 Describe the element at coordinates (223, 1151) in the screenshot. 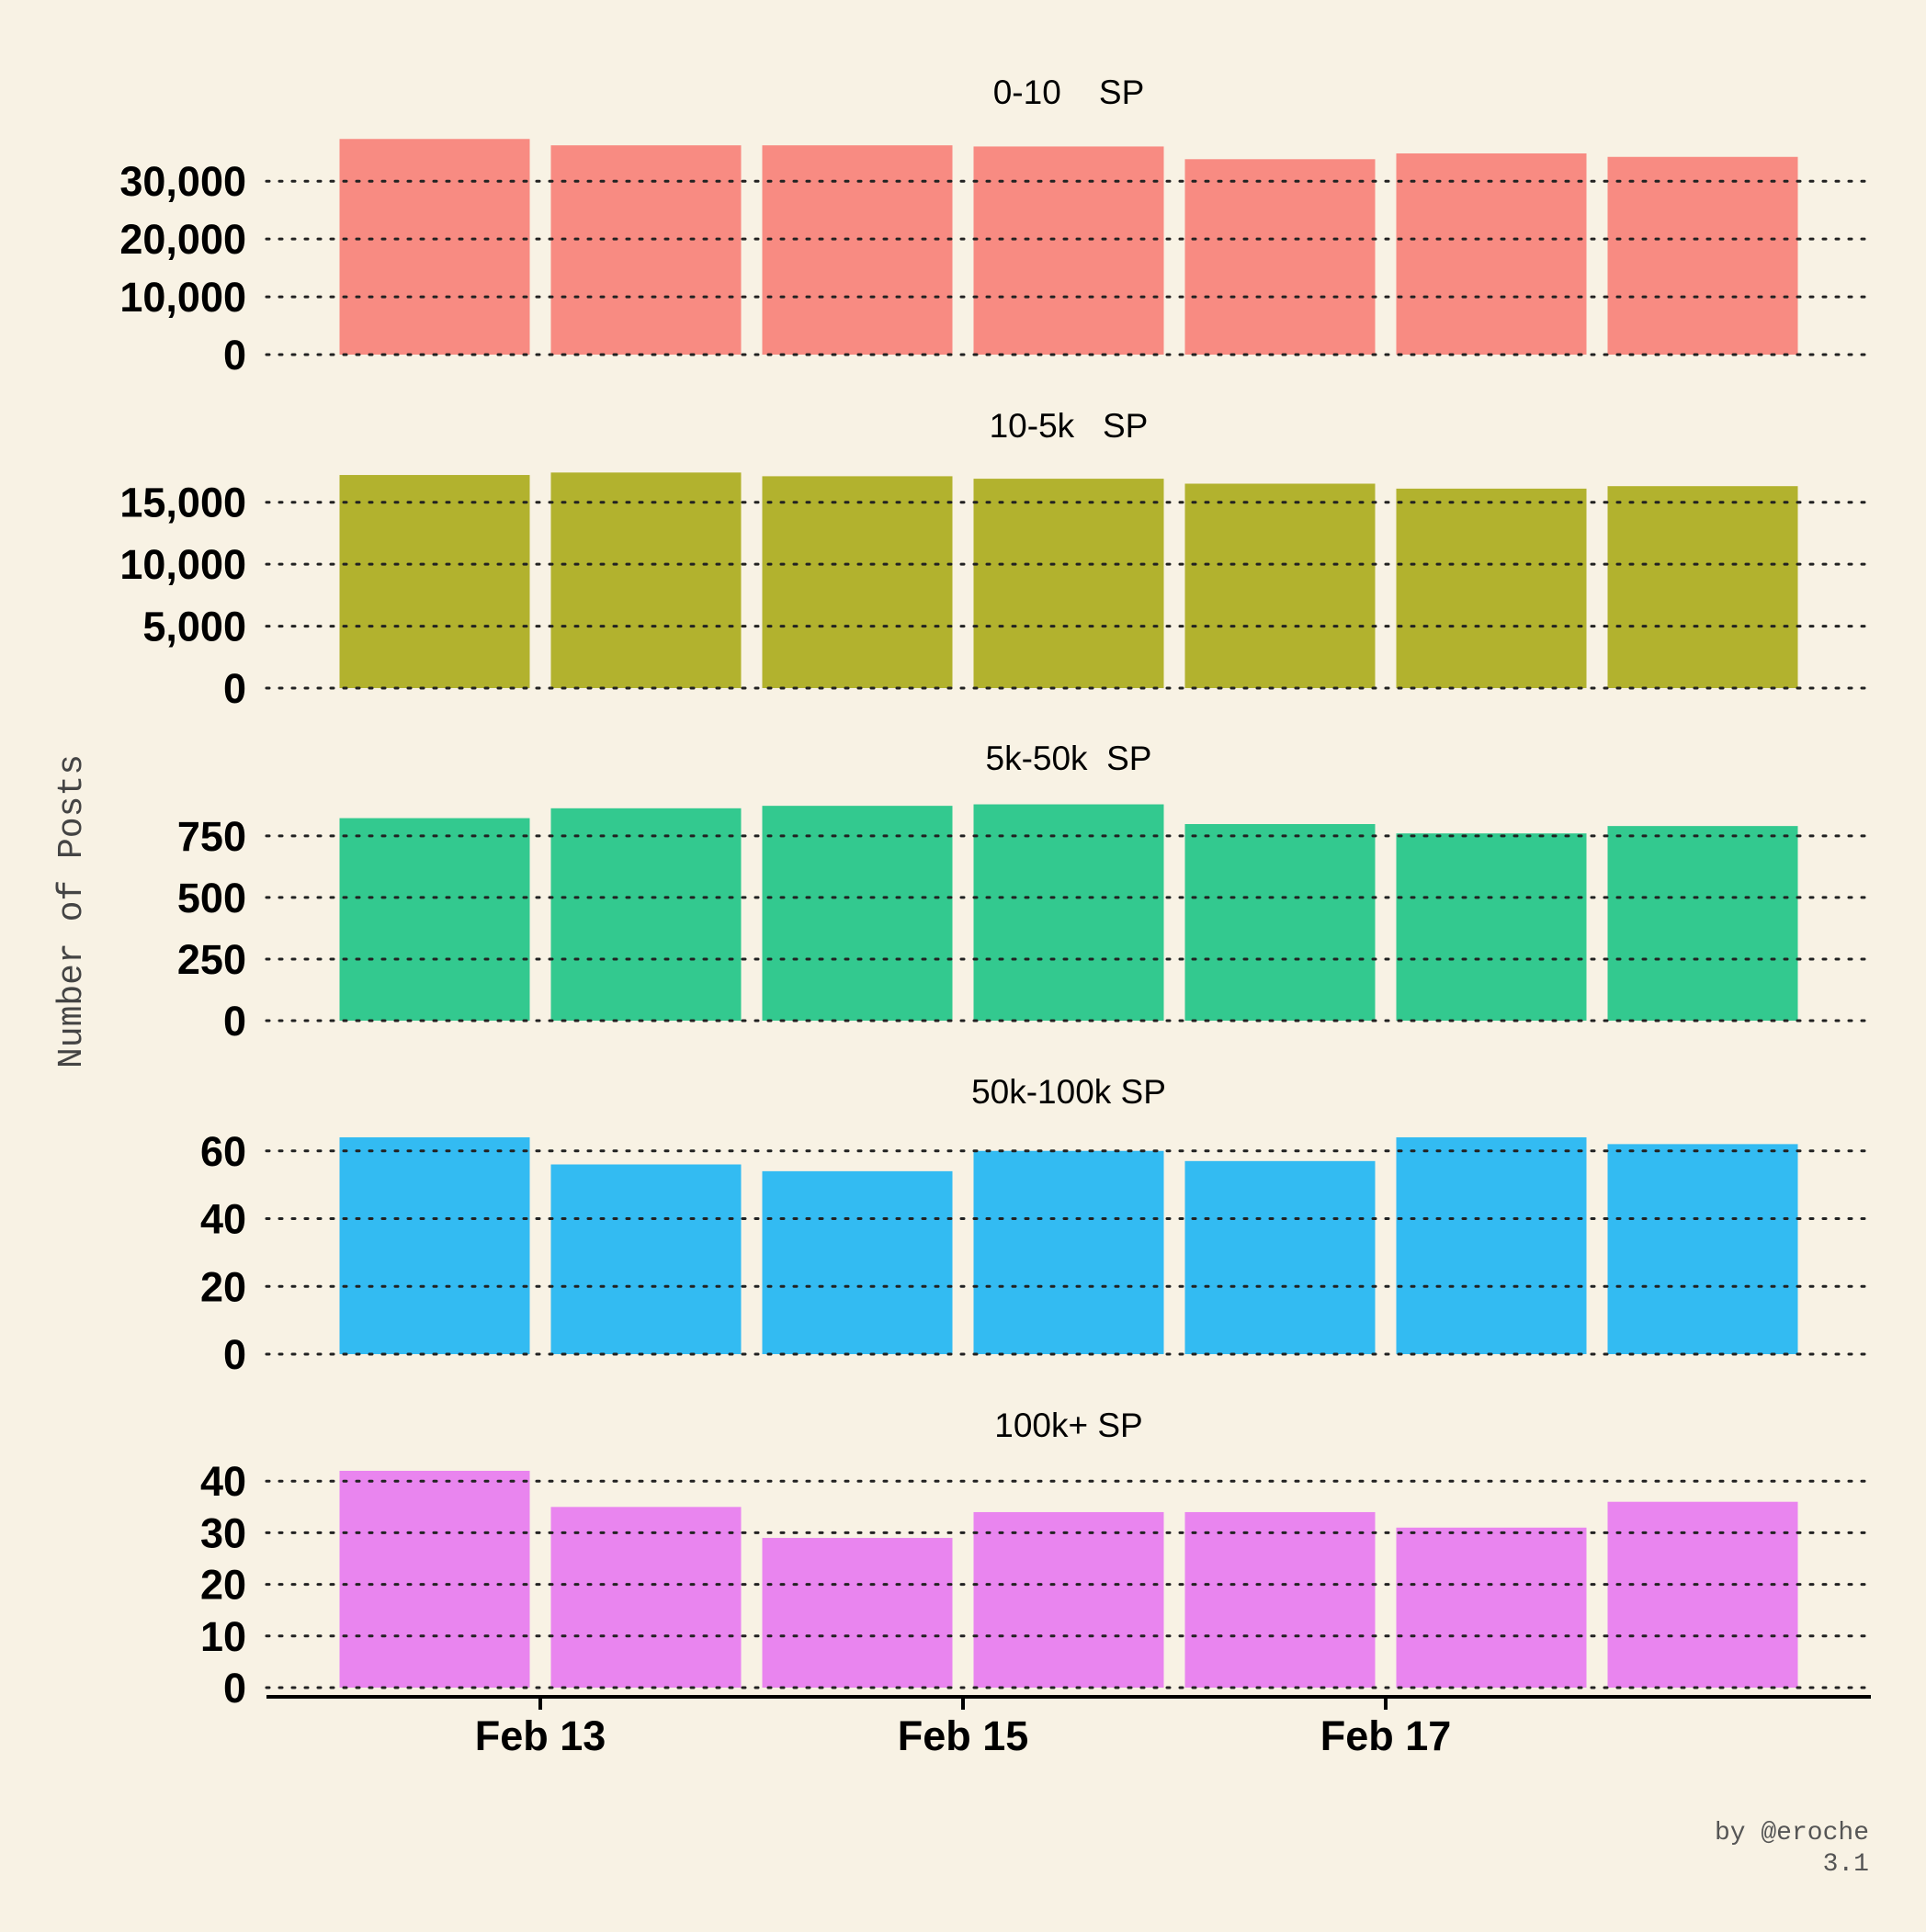

I see `y-tick-label: 60` at that location.